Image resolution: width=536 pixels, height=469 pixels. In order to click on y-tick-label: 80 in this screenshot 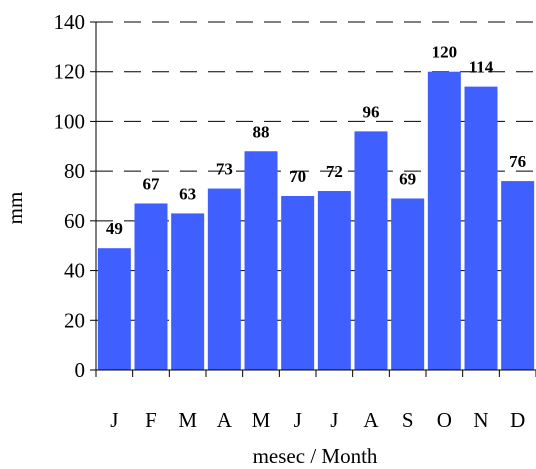, I will do `click(74, 171)`.